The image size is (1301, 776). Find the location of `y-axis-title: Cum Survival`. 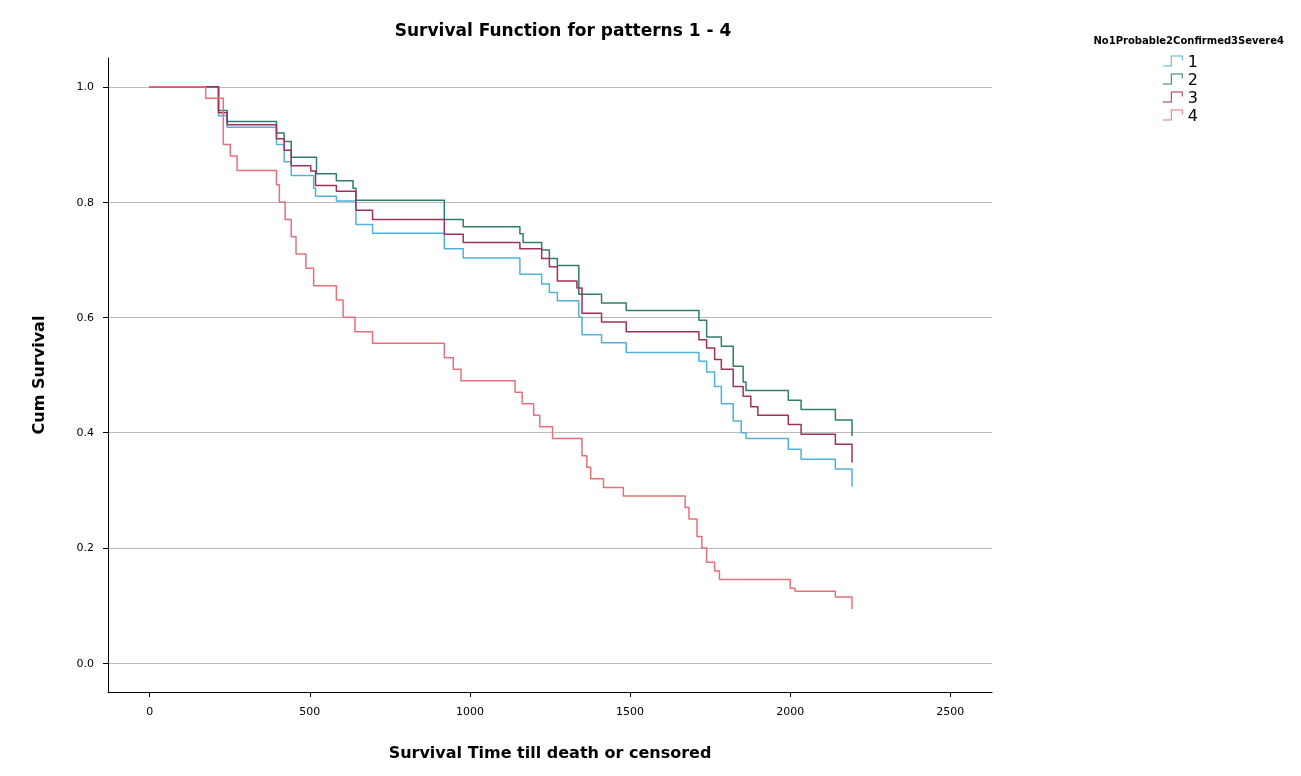

y-axis-title: Cum Survival is located at coordinates (38, 375).